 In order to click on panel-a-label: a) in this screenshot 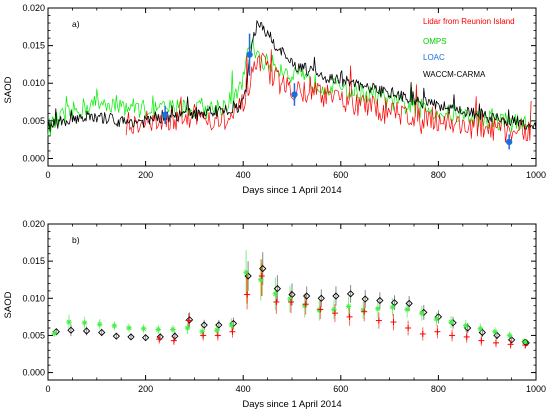, I will do `click(76, 24)`.